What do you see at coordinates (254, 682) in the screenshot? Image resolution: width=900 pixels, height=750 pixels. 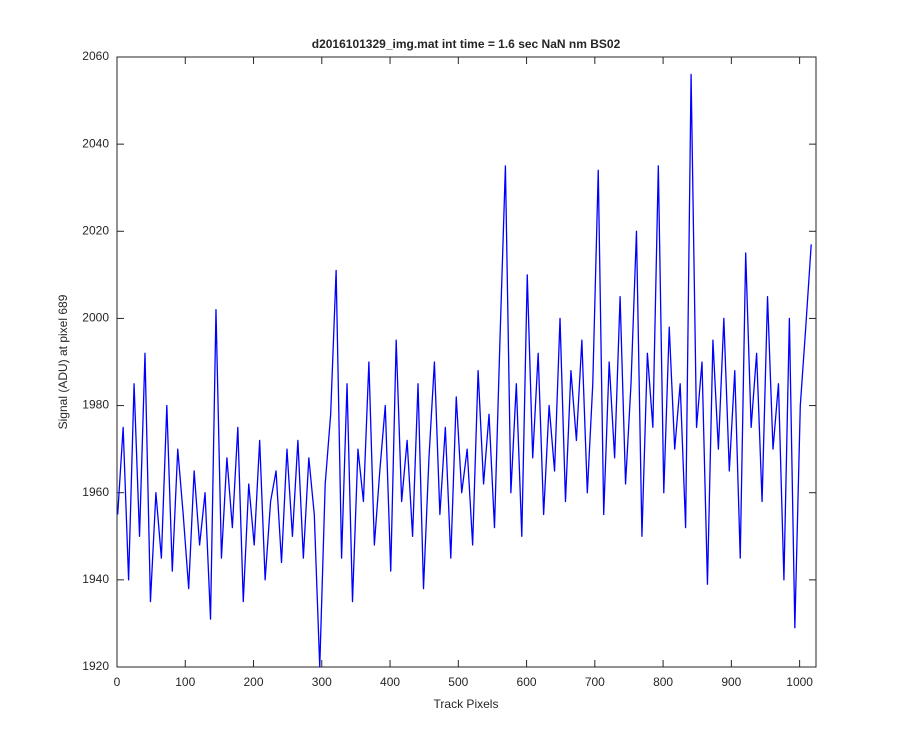 I see `x-tick-label: 200` at bounding box center [254, 682].